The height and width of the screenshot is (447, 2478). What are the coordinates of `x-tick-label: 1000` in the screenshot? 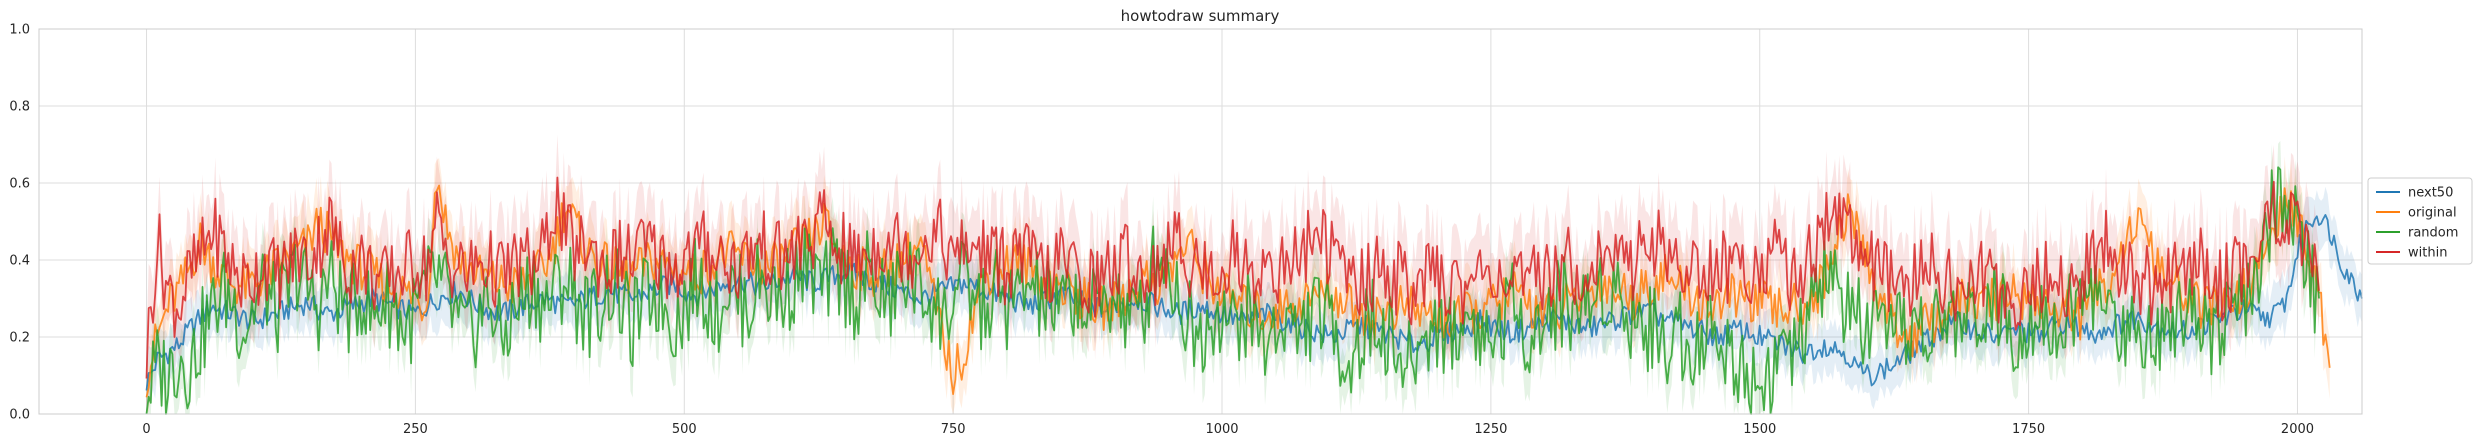 It's located at (1221, 429).